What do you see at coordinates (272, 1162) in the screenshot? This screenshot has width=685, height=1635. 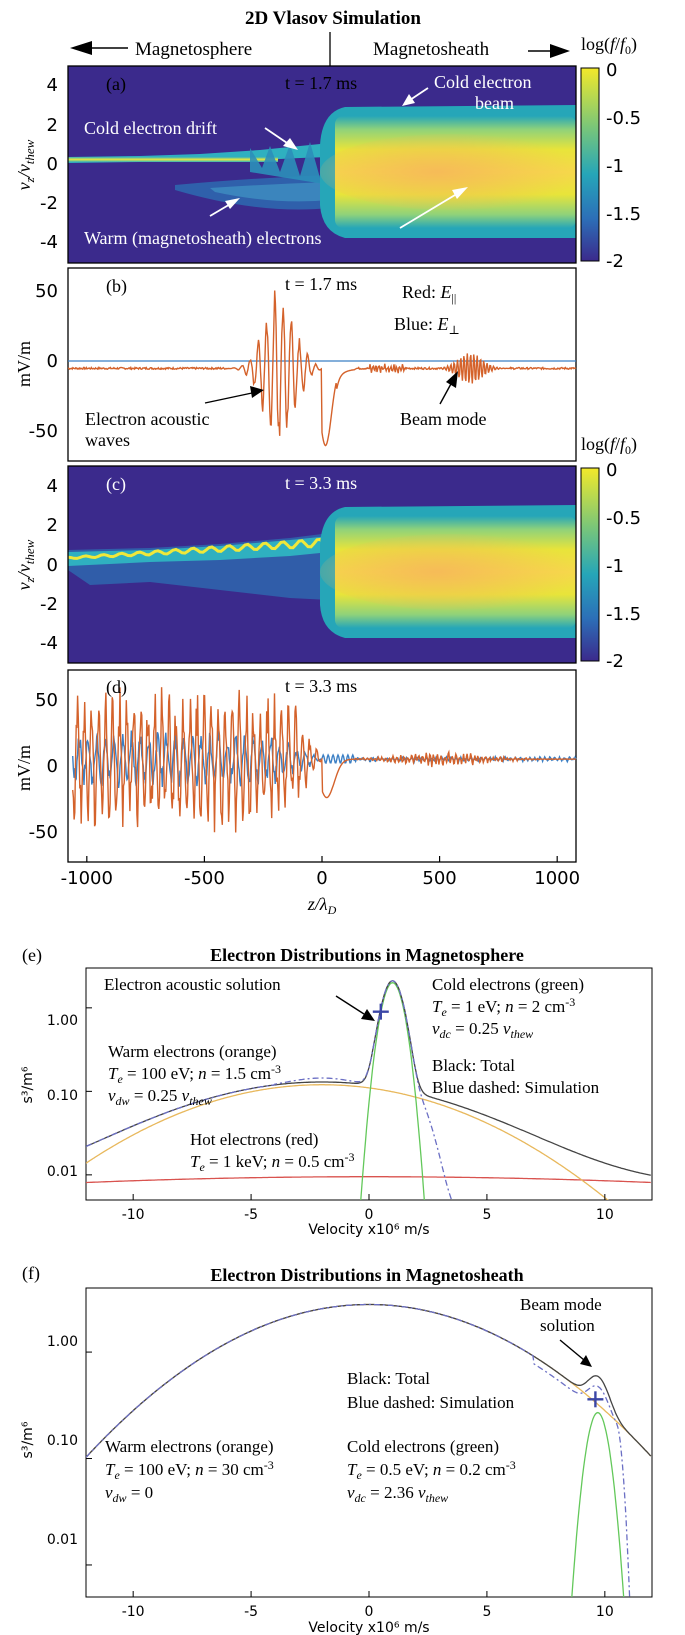 I see `annotation-hot-e-2: Te = 1 keV; n = 0.5 cm-3` at bounding box center [272, 1162].